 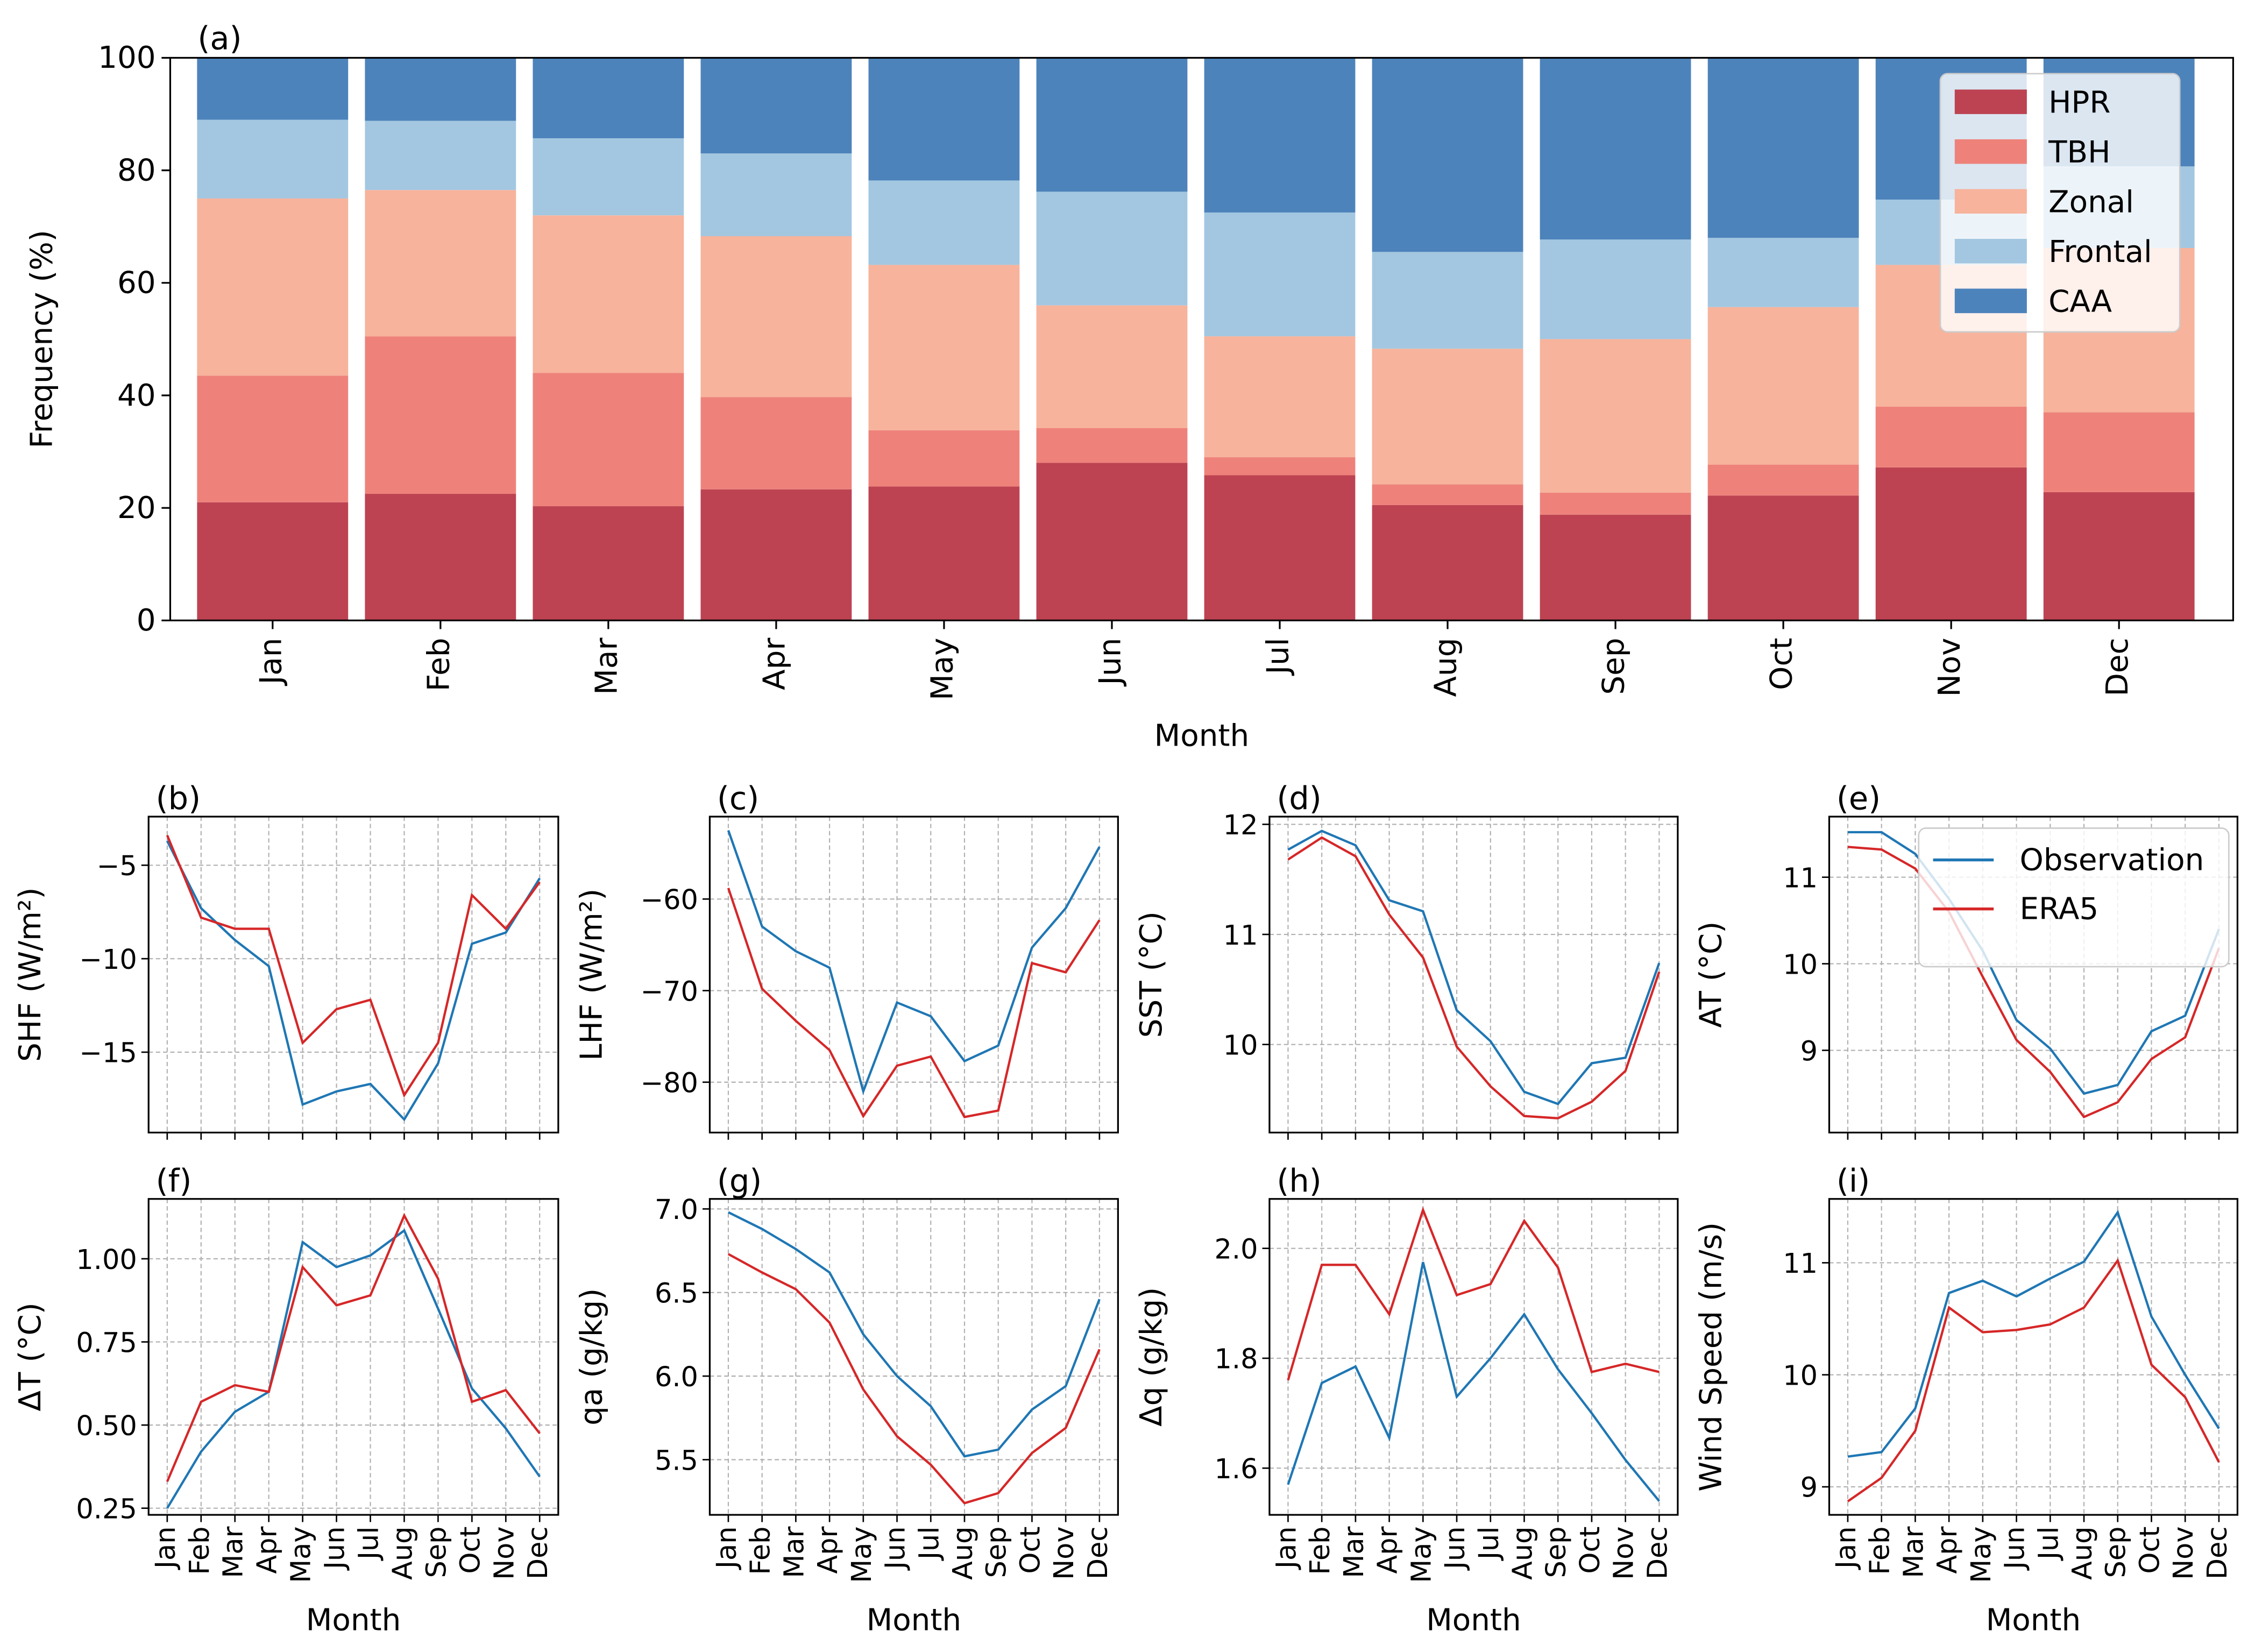 What do you see at coordinates (1990, 301) in the screenshot?
I see `legend-swatch-caa` at bounding box center [1990, 301].